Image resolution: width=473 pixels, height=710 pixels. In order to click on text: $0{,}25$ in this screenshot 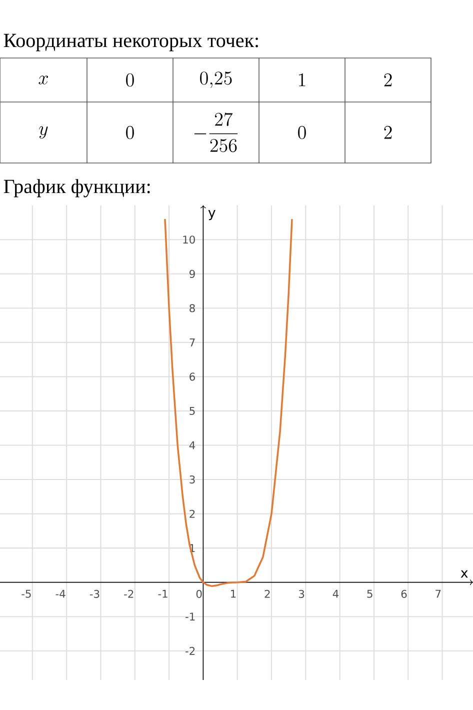, I will do `click(216, 80)`.